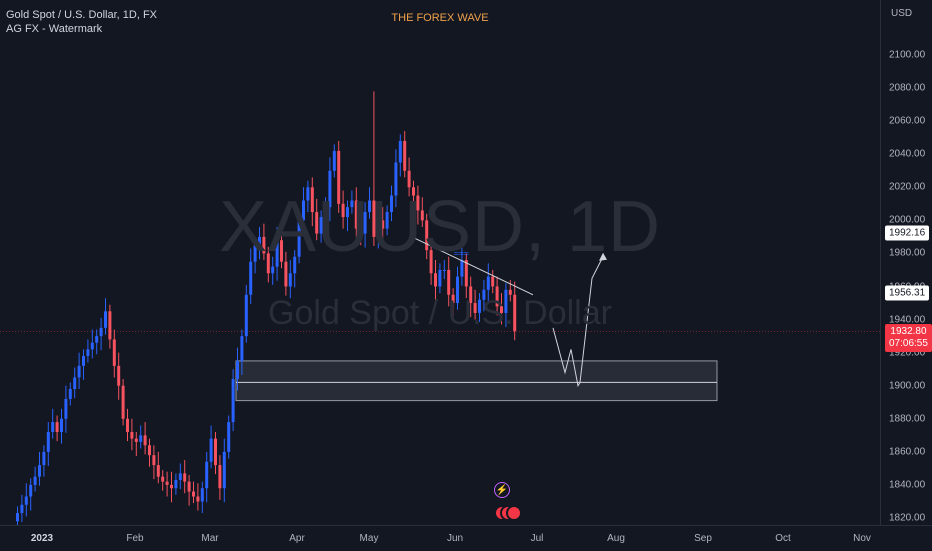 This screenshot has width=932, height=551. I want to click on time-tick-label: 2023, so click(42, 538).